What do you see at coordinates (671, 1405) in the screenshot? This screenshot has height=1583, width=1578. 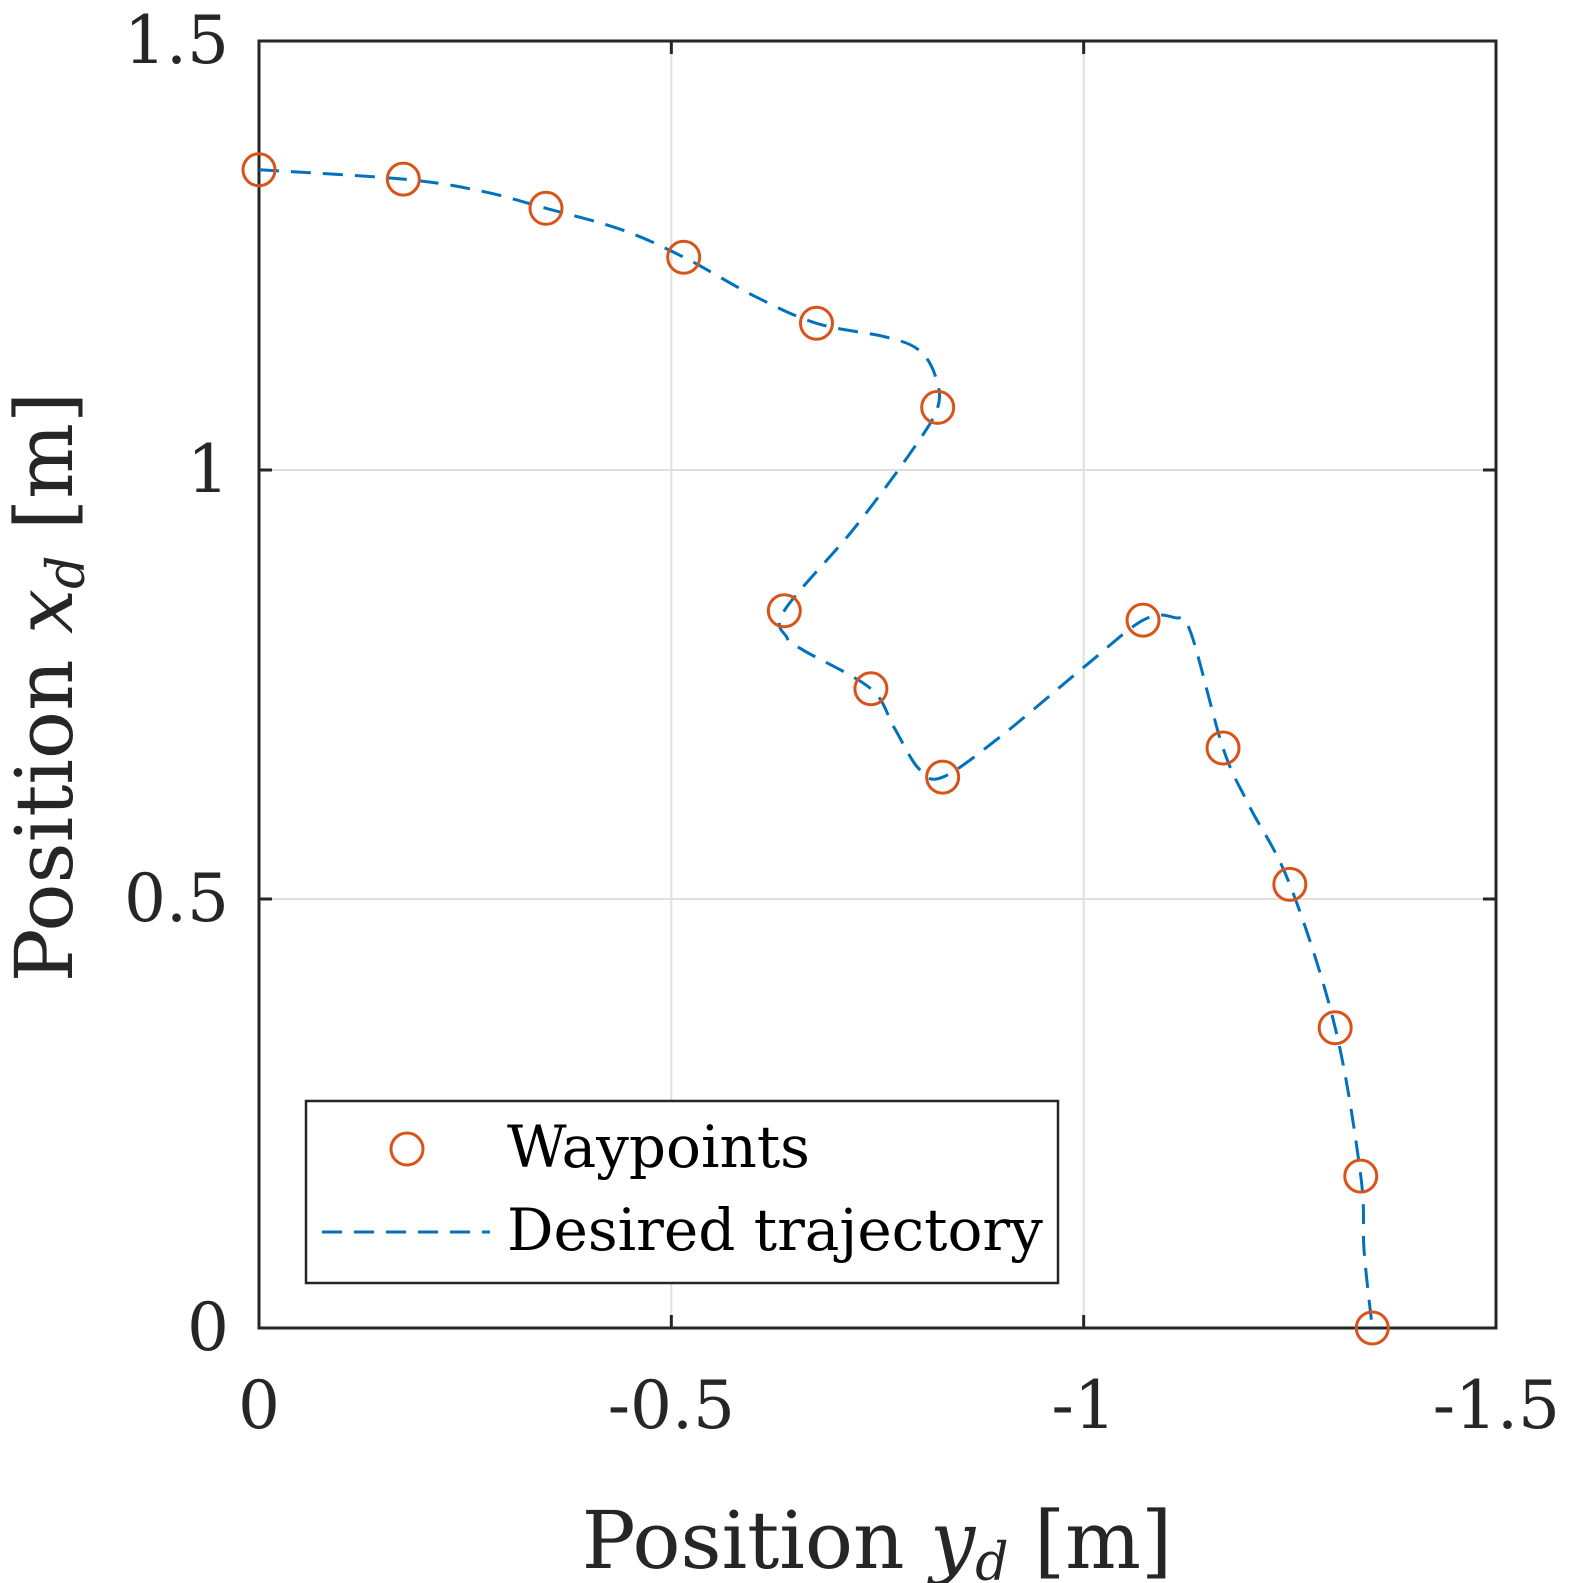 I see `x-tick-label: -0.5` at bounding box center [671, 1405].